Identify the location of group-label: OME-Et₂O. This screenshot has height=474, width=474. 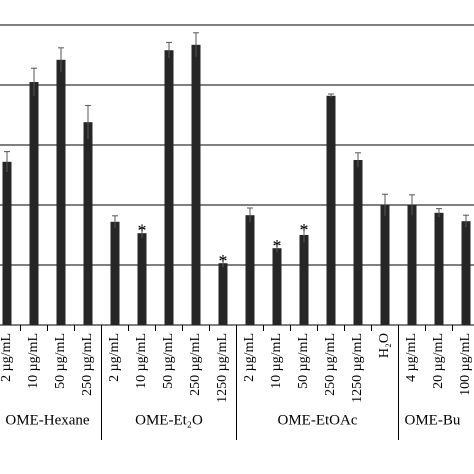
(169, 420).